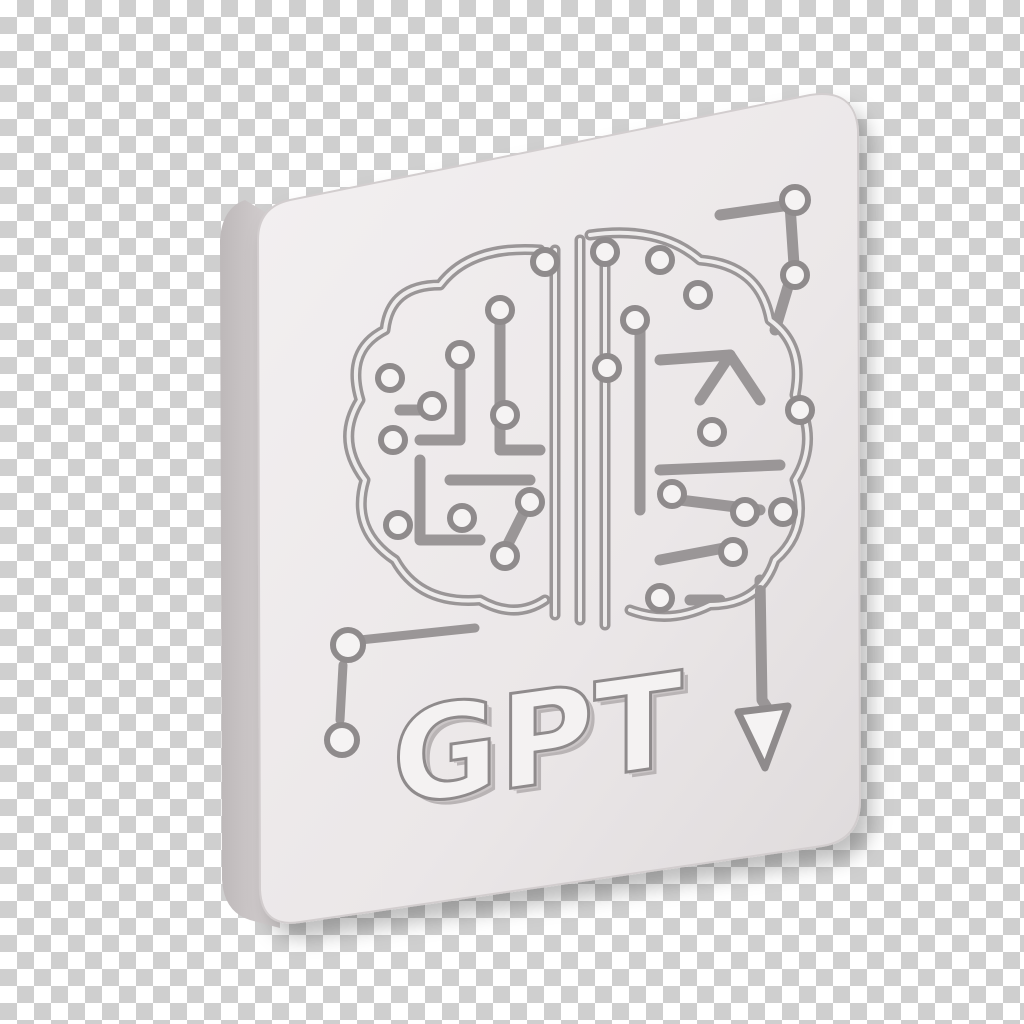 The height and width of the screenshot is (1024, 1024). I want to click on left-connector, so click(402, 690).